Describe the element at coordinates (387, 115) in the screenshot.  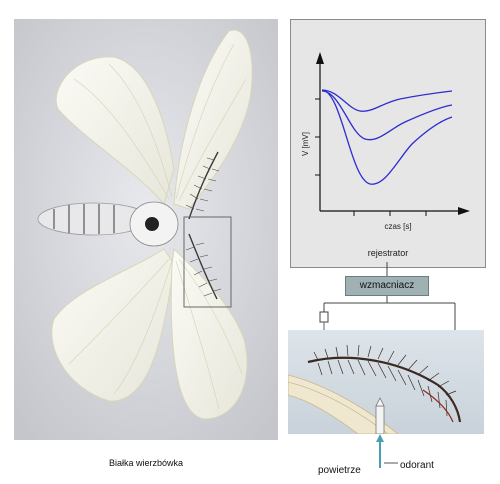
I see `response-curve-medium` at that location.